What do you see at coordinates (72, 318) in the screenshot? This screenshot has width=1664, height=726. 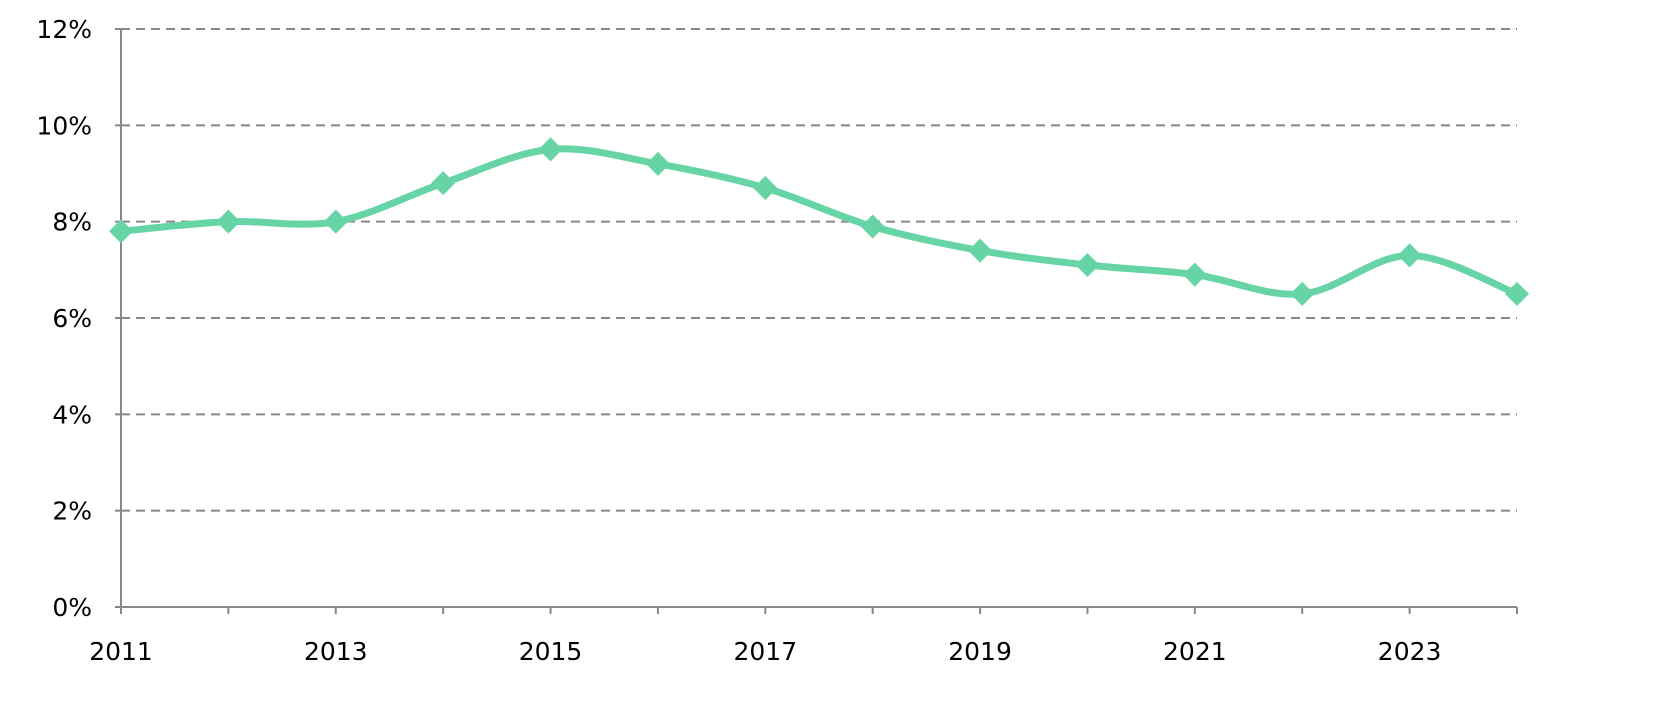 I see `y-tick-label: 6%` at bounding box center [72, 318].